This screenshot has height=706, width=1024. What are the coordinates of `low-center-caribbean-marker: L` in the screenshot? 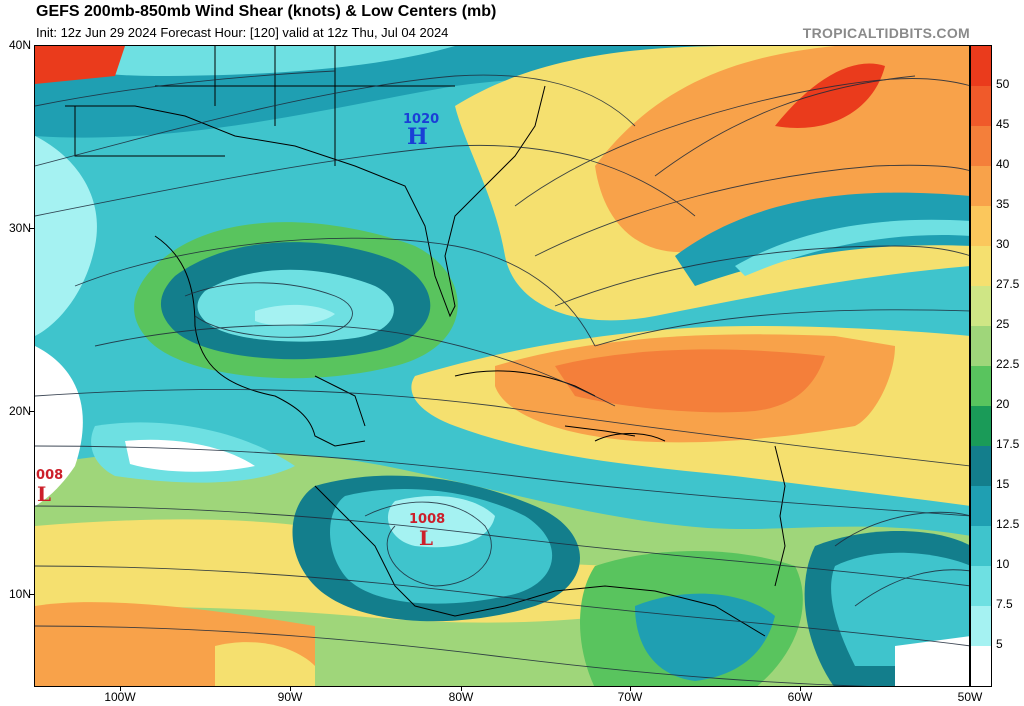 It's located at (426, 538).